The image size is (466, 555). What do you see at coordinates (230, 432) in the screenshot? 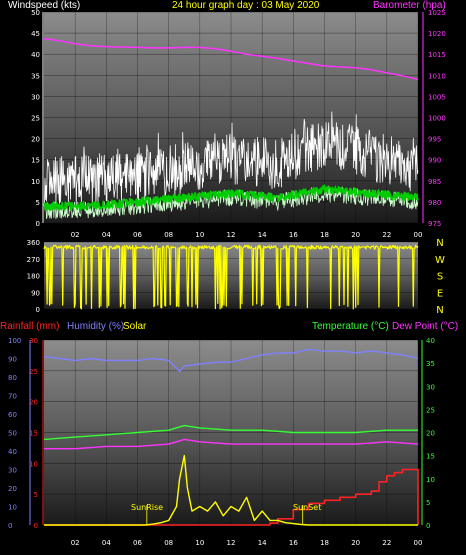
I see `temperature-series` at bounding box center [230, 432].